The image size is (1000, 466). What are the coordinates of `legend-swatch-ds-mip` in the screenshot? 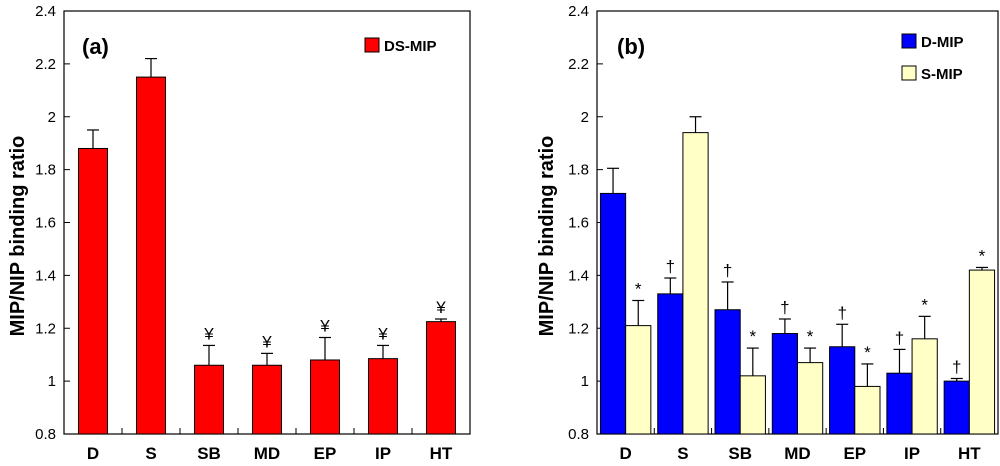 It's located at (372, 45).